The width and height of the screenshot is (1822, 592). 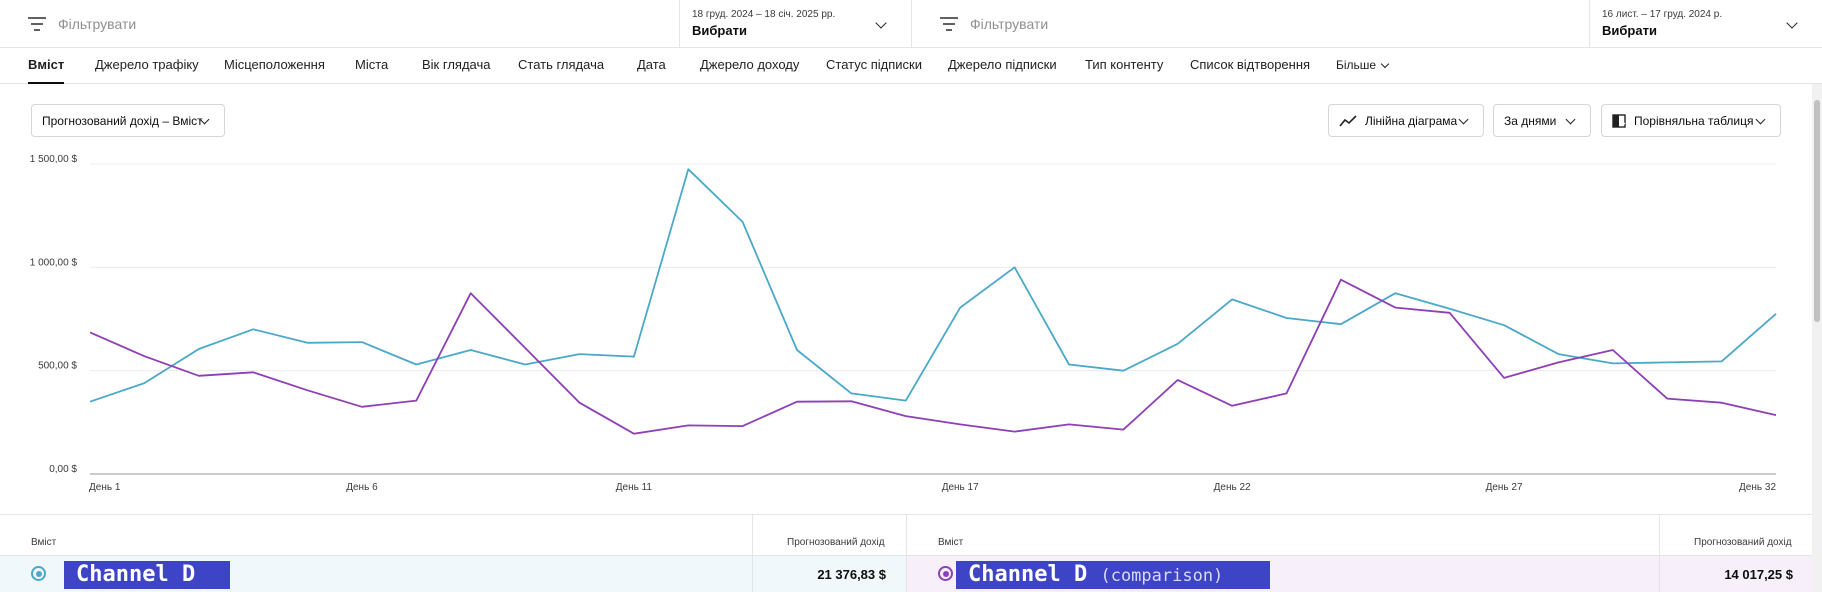 What do you see at coordinates (1124, 64) in the screenshot?
I see `tab-content-type: Тип контенту` at bounding box center [1124, 64].